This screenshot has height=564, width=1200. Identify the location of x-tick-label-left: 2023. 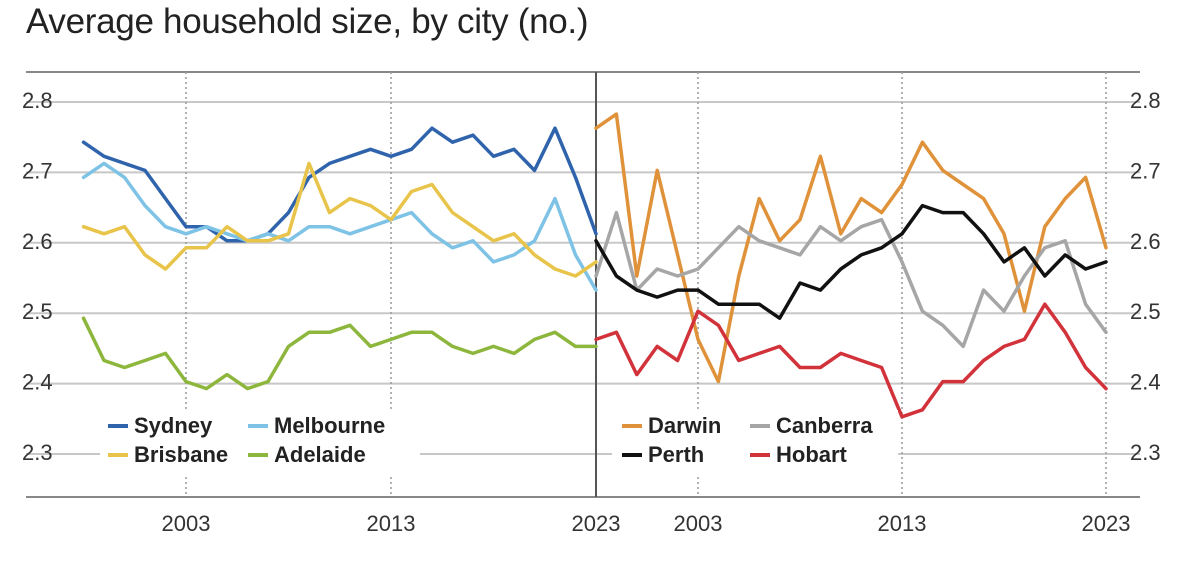
(596, 523).